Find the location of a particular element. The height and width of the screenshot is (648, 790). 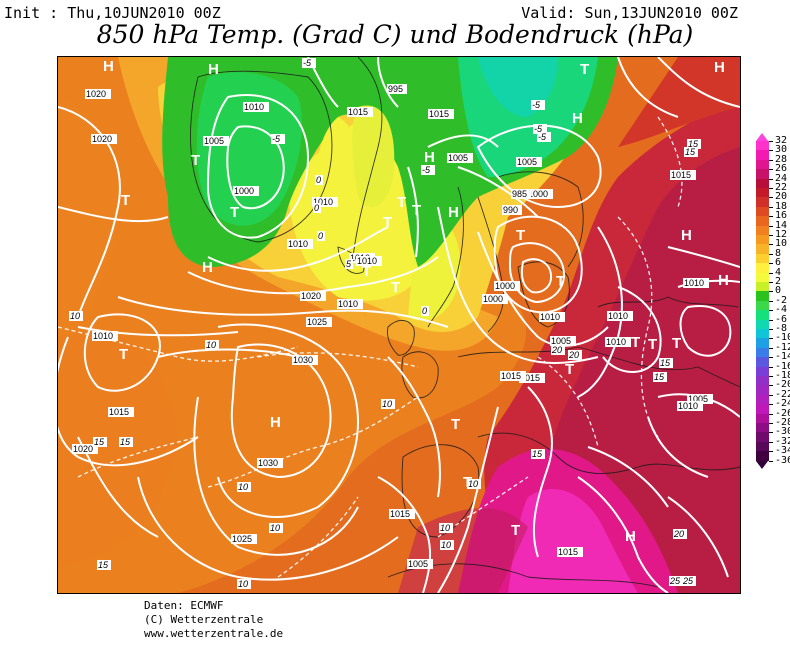

legend-level-label: 12 is located at coordinates (781, 234).